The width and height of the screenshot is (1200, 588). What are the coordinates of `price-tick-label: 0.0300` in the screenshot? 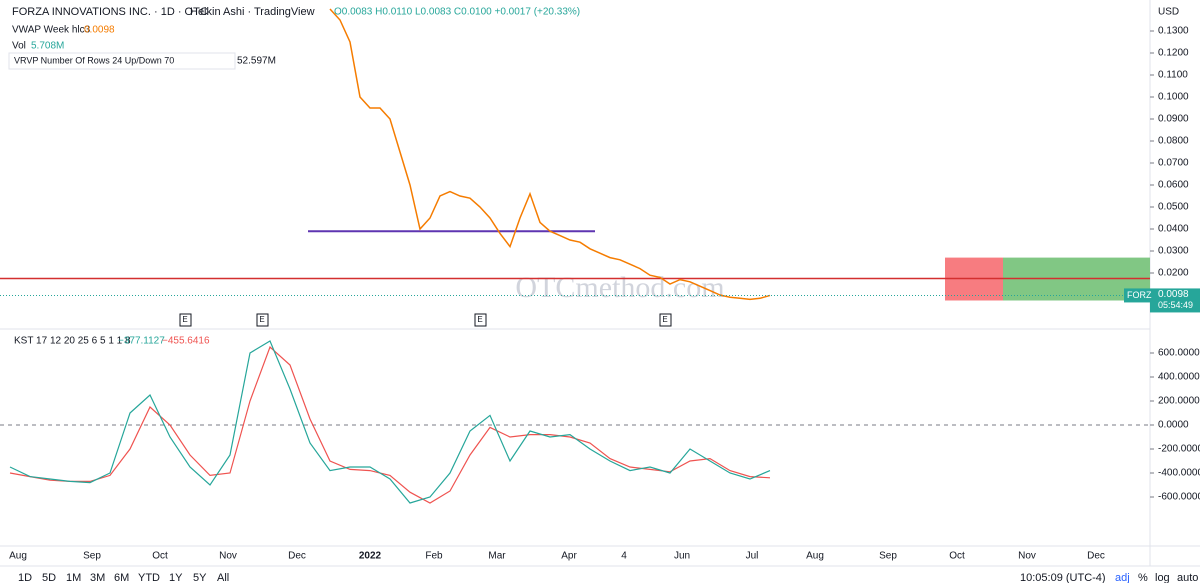 It's located at (1173, 251).